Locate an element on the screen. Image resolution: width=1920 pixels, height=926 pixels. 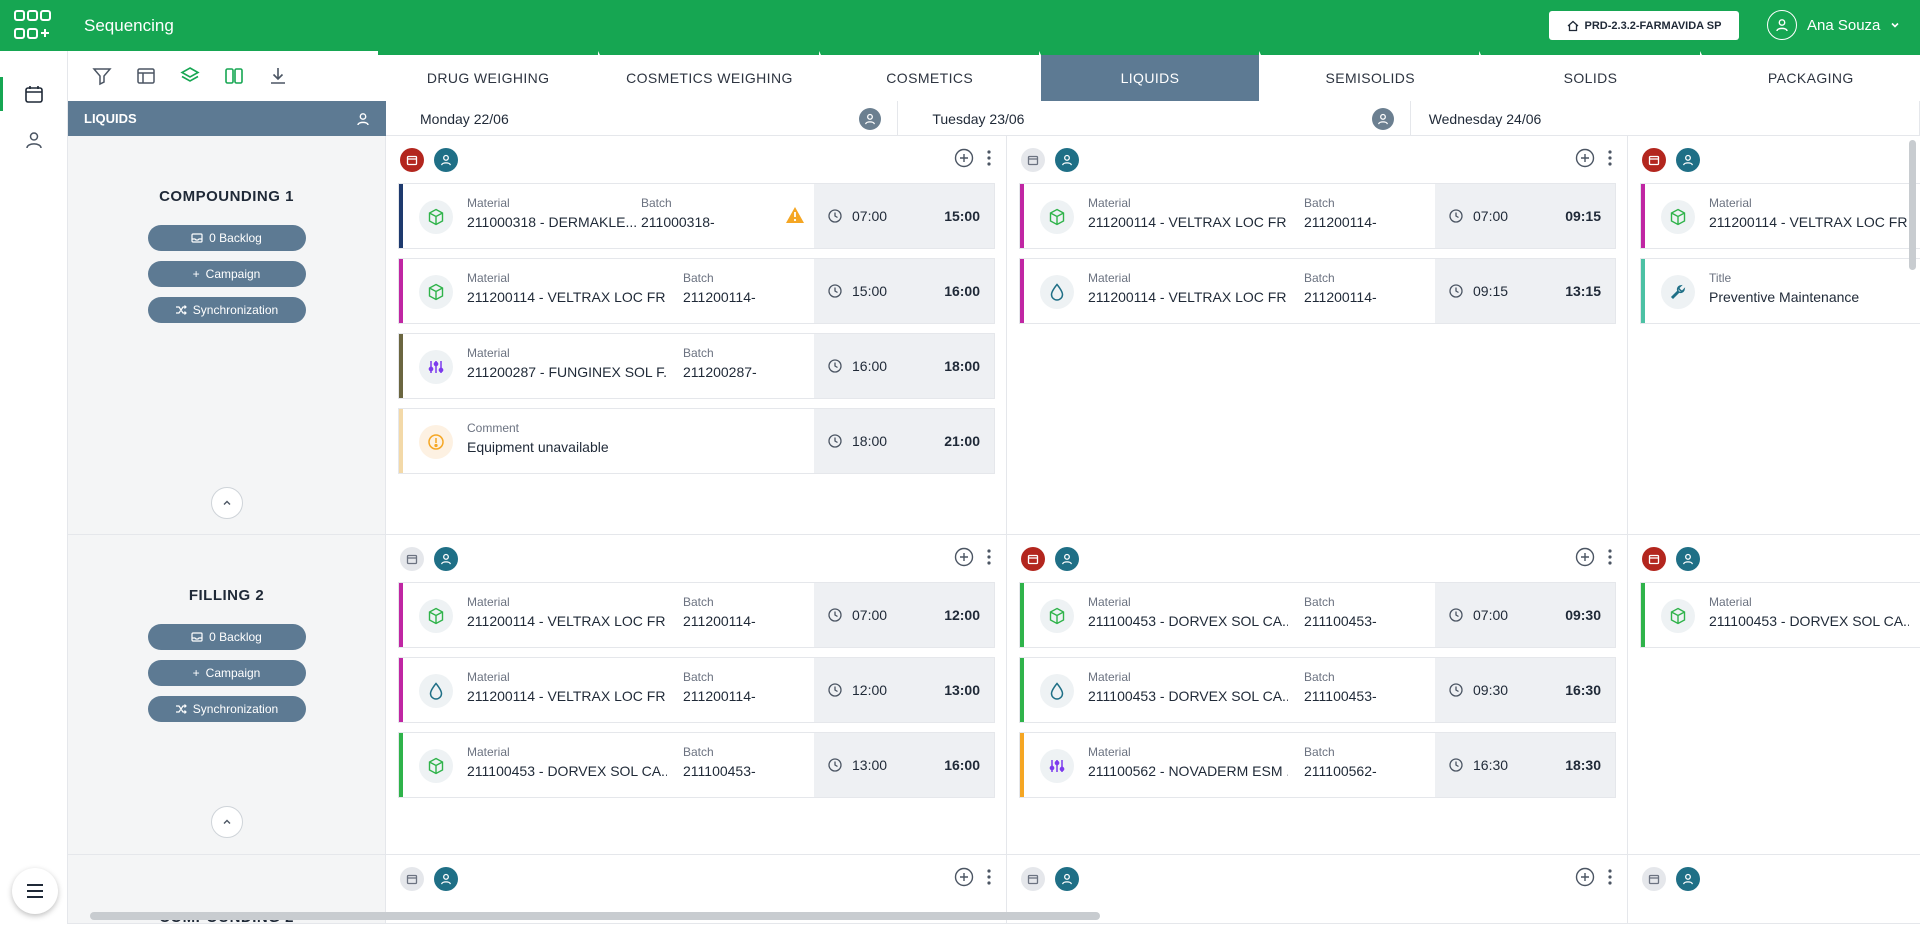
menu-button is located at coordinates (35, 891).